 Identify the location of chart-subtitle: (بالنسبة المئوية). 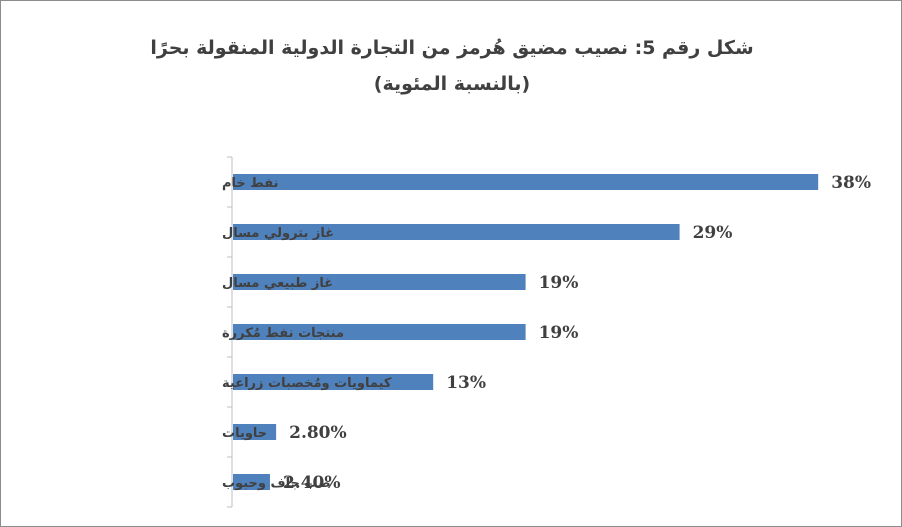
(452, 84).